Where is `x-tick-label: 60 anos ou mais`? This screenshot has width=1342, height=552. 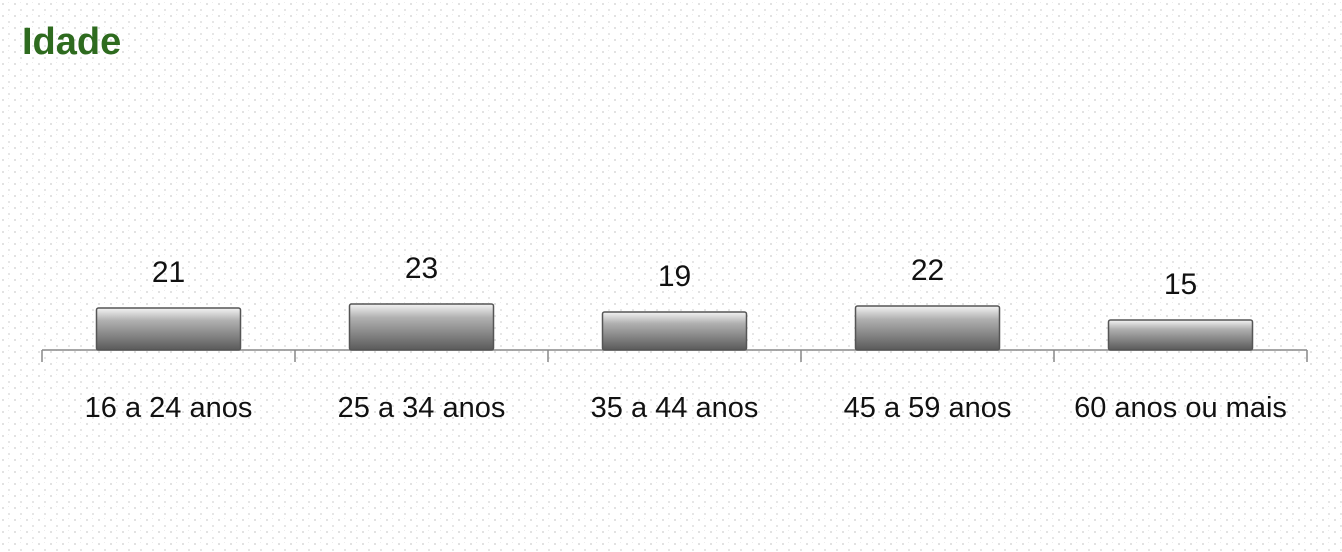
x-tick-label: 60 anos ou mais is located at coordinates (1180, 408).